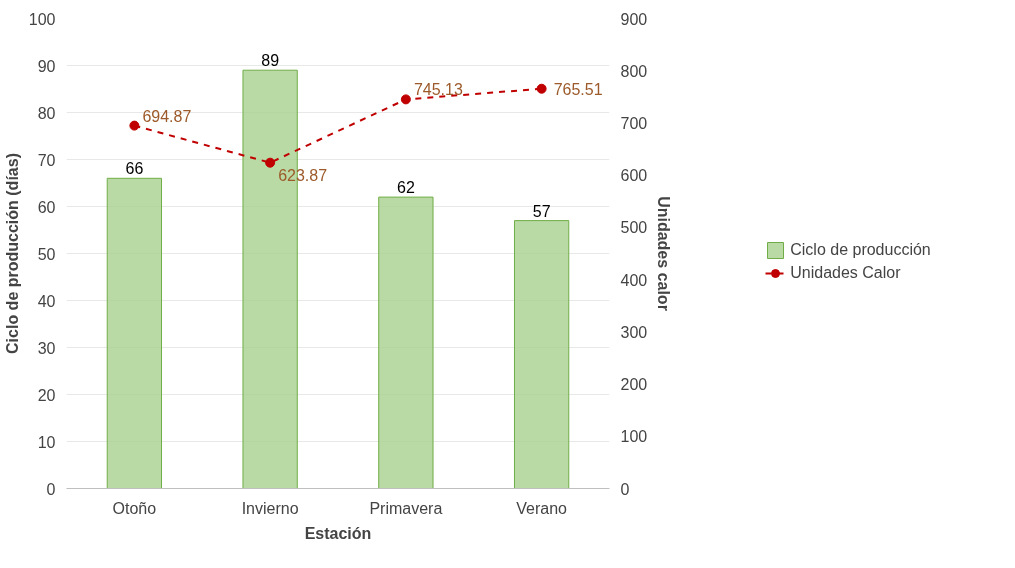 This screenshot has height=568, width=1015. Describe the element at coordinates (634, 437) in the screenshot. I see `y2-tick-label: 100` at that location.